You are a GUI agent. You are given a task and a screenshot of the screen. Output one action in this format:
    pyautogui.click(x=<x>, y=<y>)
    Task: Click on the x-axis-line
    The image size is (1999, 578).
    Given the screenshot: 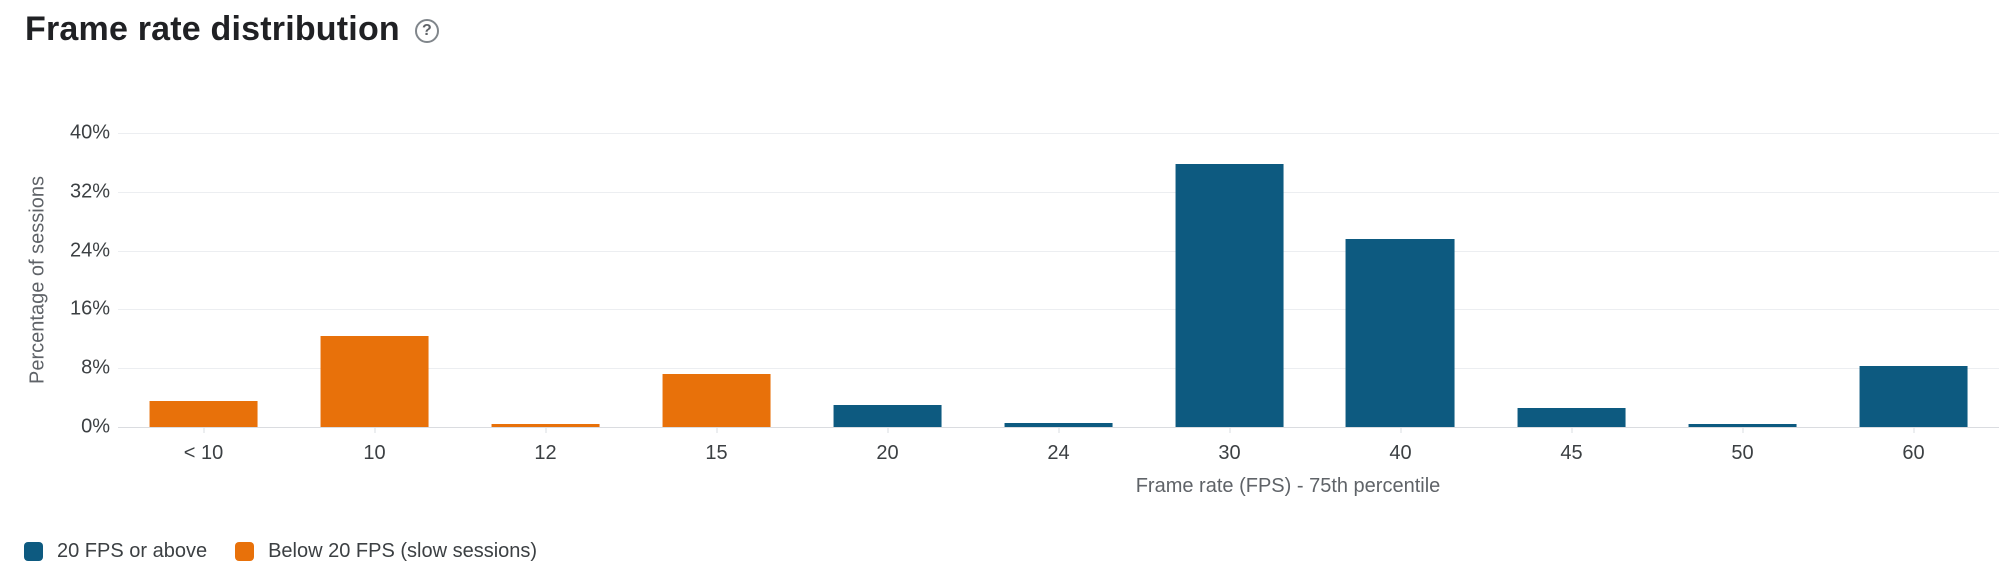 What is the action you would take?
    pyautogui.click(x=1058, y=427)
    